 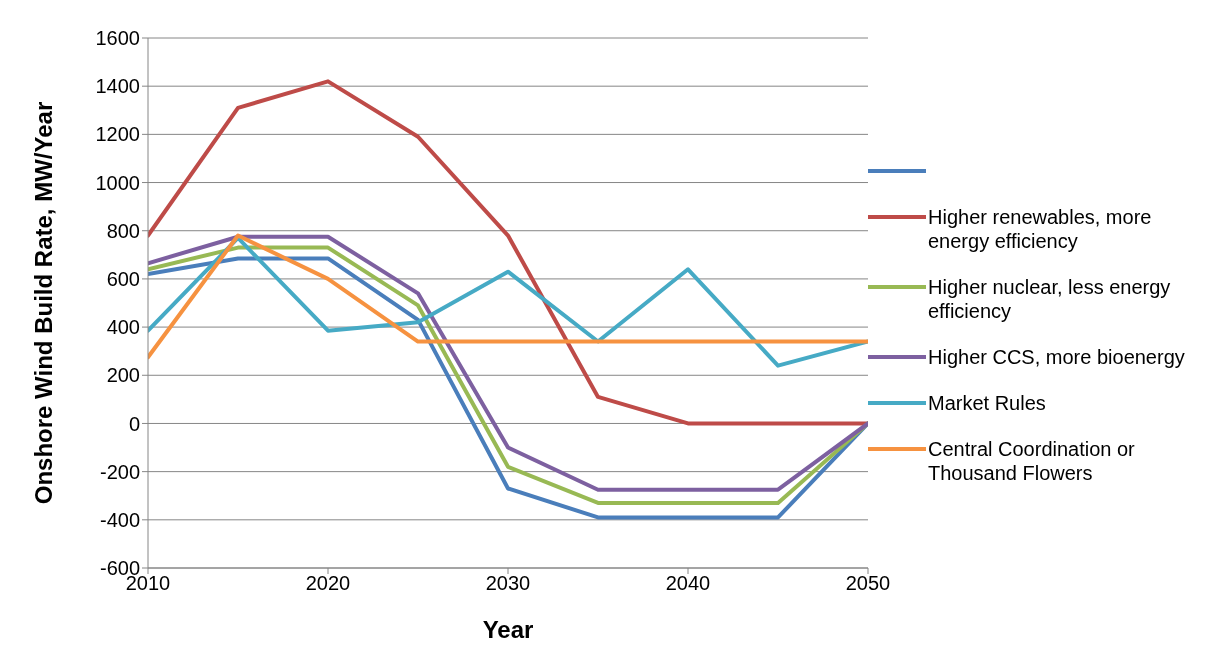 What do you see at coordinates (117, 182) in the screenshot?
I see `y-tick-label: 1000` at bounding box center [117, 182].